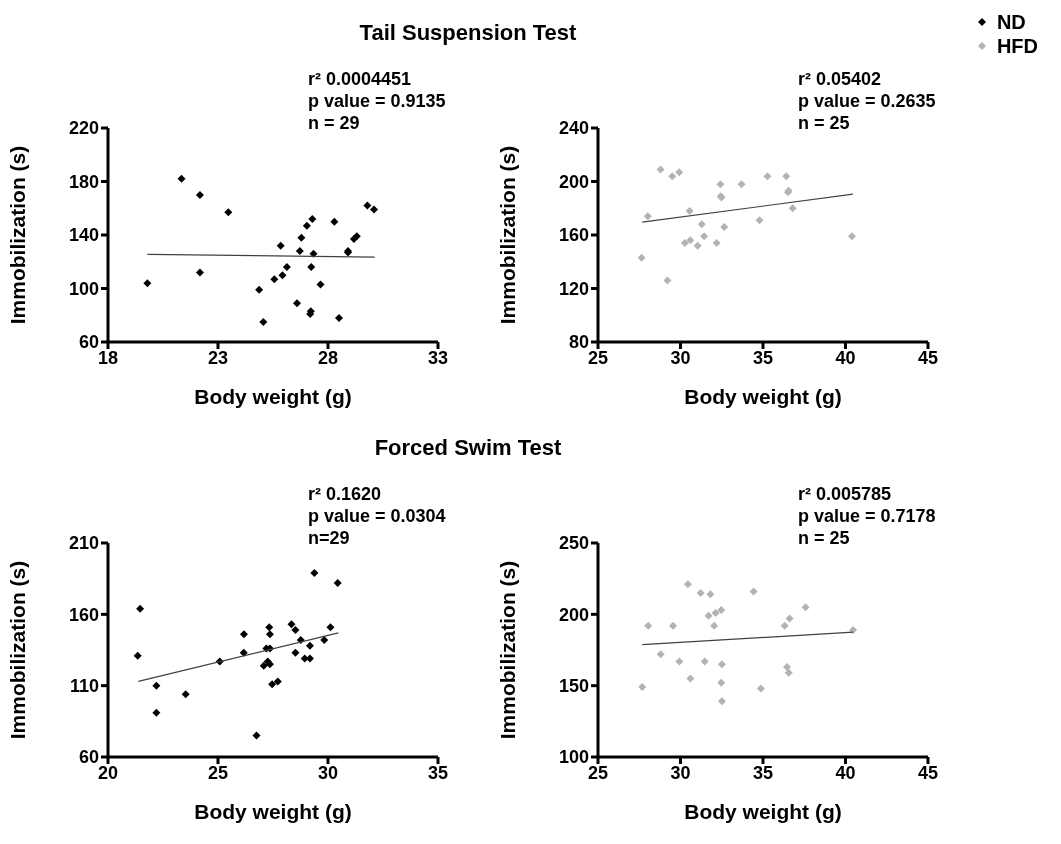 The image size is (1061, 844). Describe the element at coordinates (438, 357) in the screenshot. I see `x-tick-label: 33` at that location.